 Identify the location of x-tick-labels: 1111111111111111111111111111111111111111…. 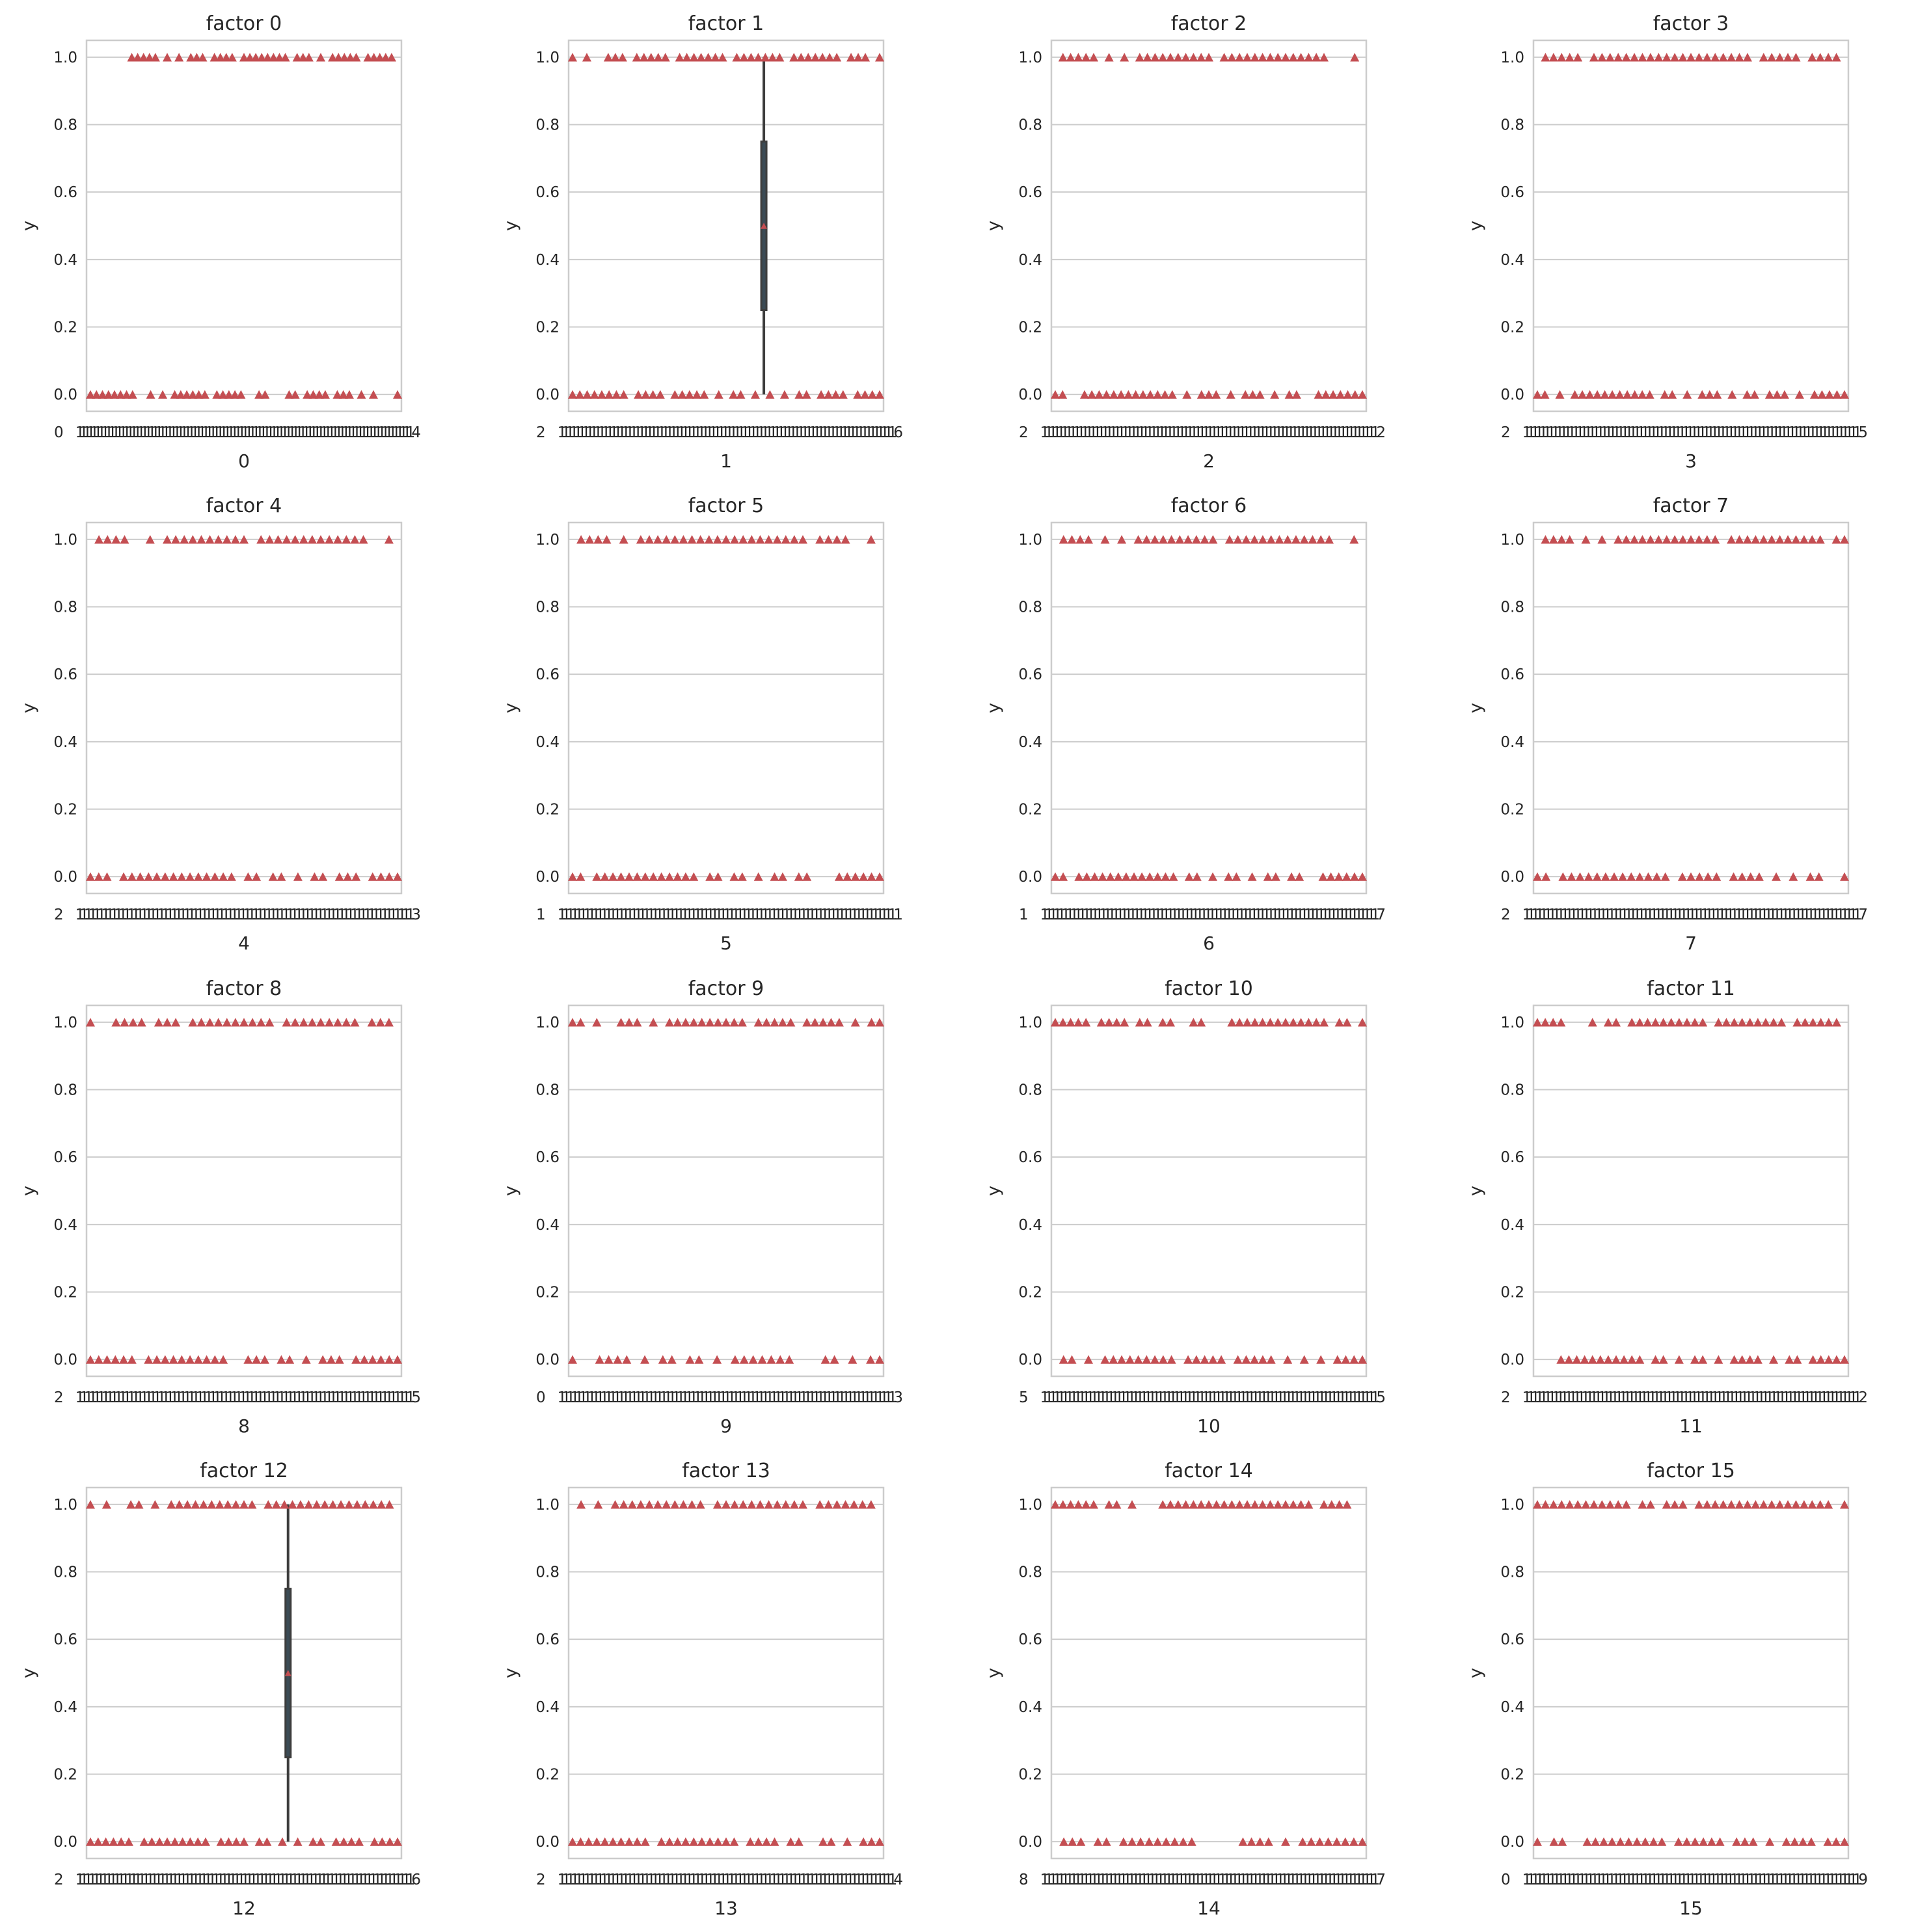
(728, 914).